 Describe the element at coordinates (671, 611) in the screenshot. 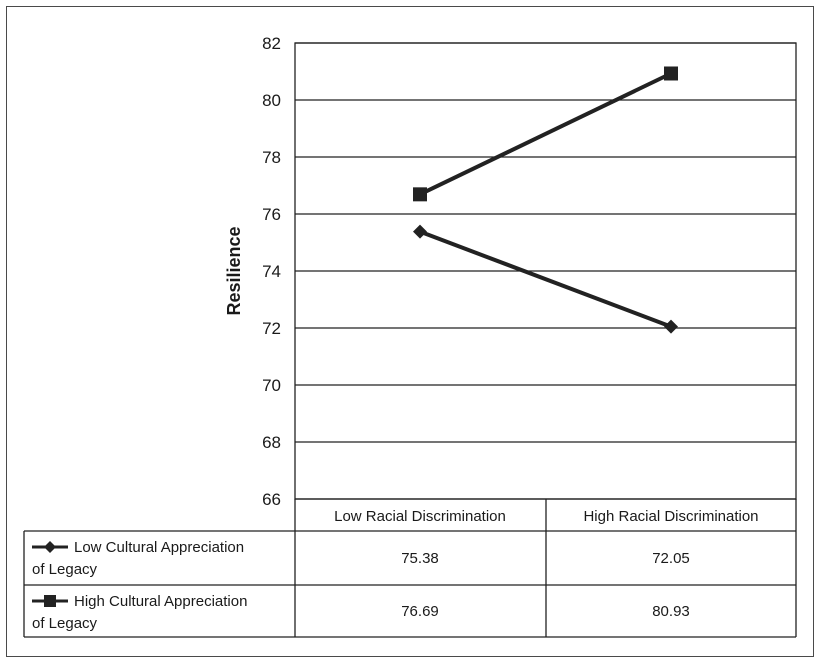

I see `table-cell-value: 80.93` at that location.